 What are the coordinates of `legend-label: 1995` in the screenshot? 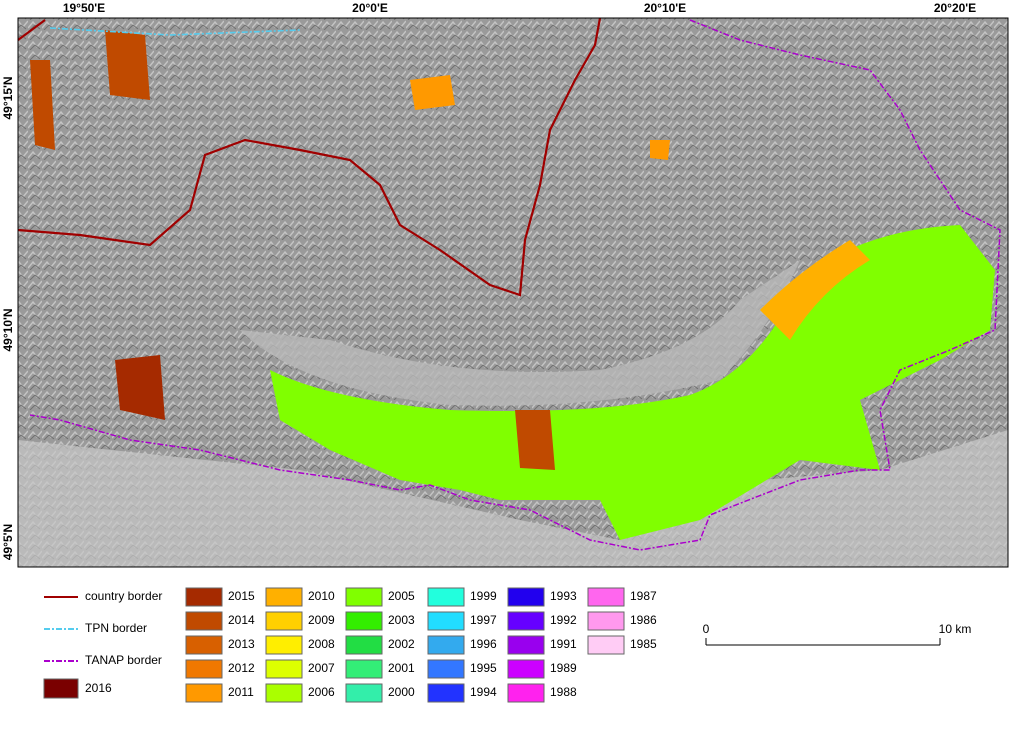 It's located at (483, 668).